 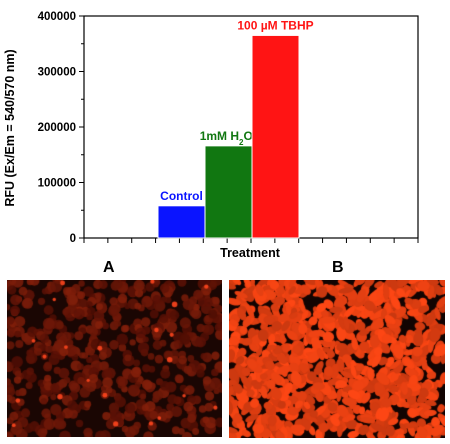 I want to click on x-axis-label: Treatment, so click(x=250, y=253).